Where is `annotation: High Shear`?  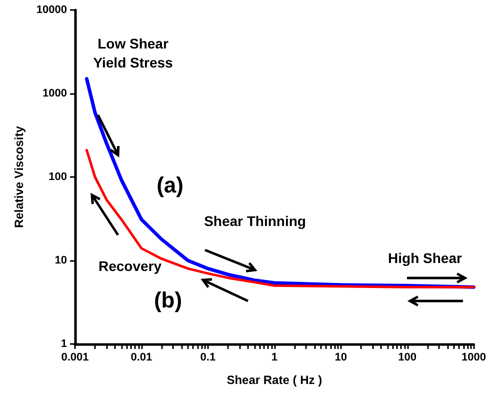 annotation: High Shear is located at coordinates (425, 258).